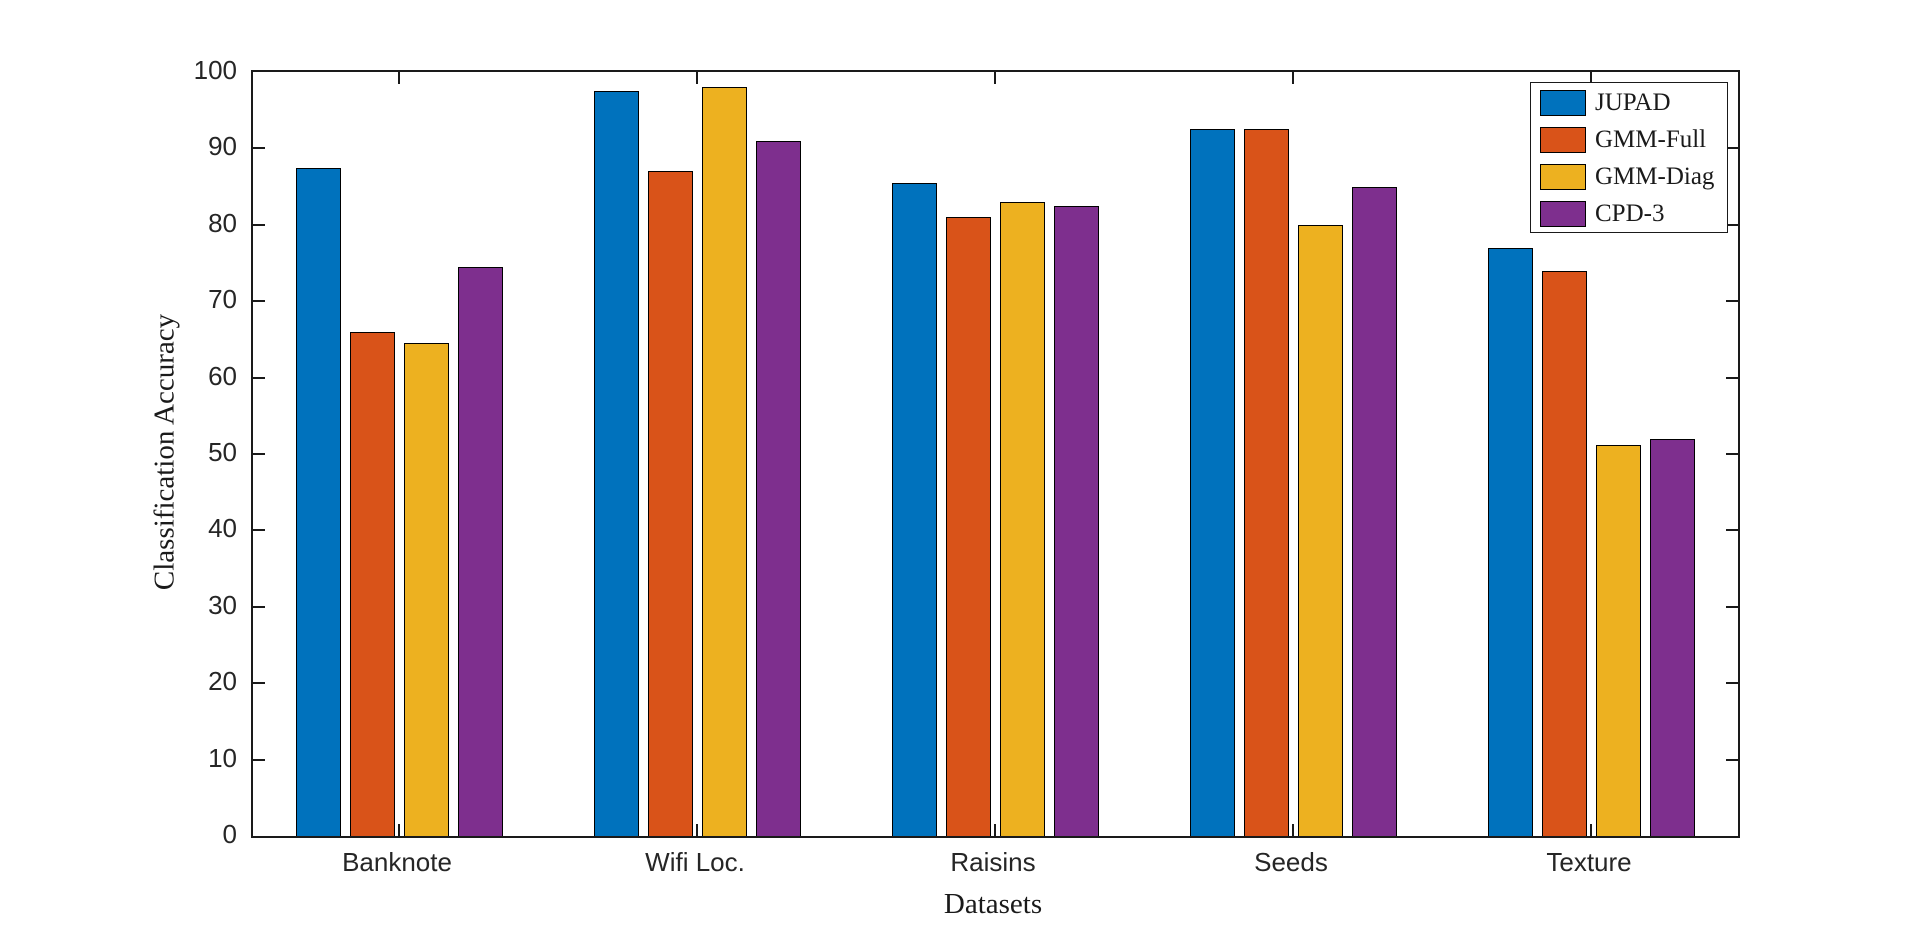 This screenshot has width=1920, height=936. I want to click on y-tick-label: 50, so click(222, 452).